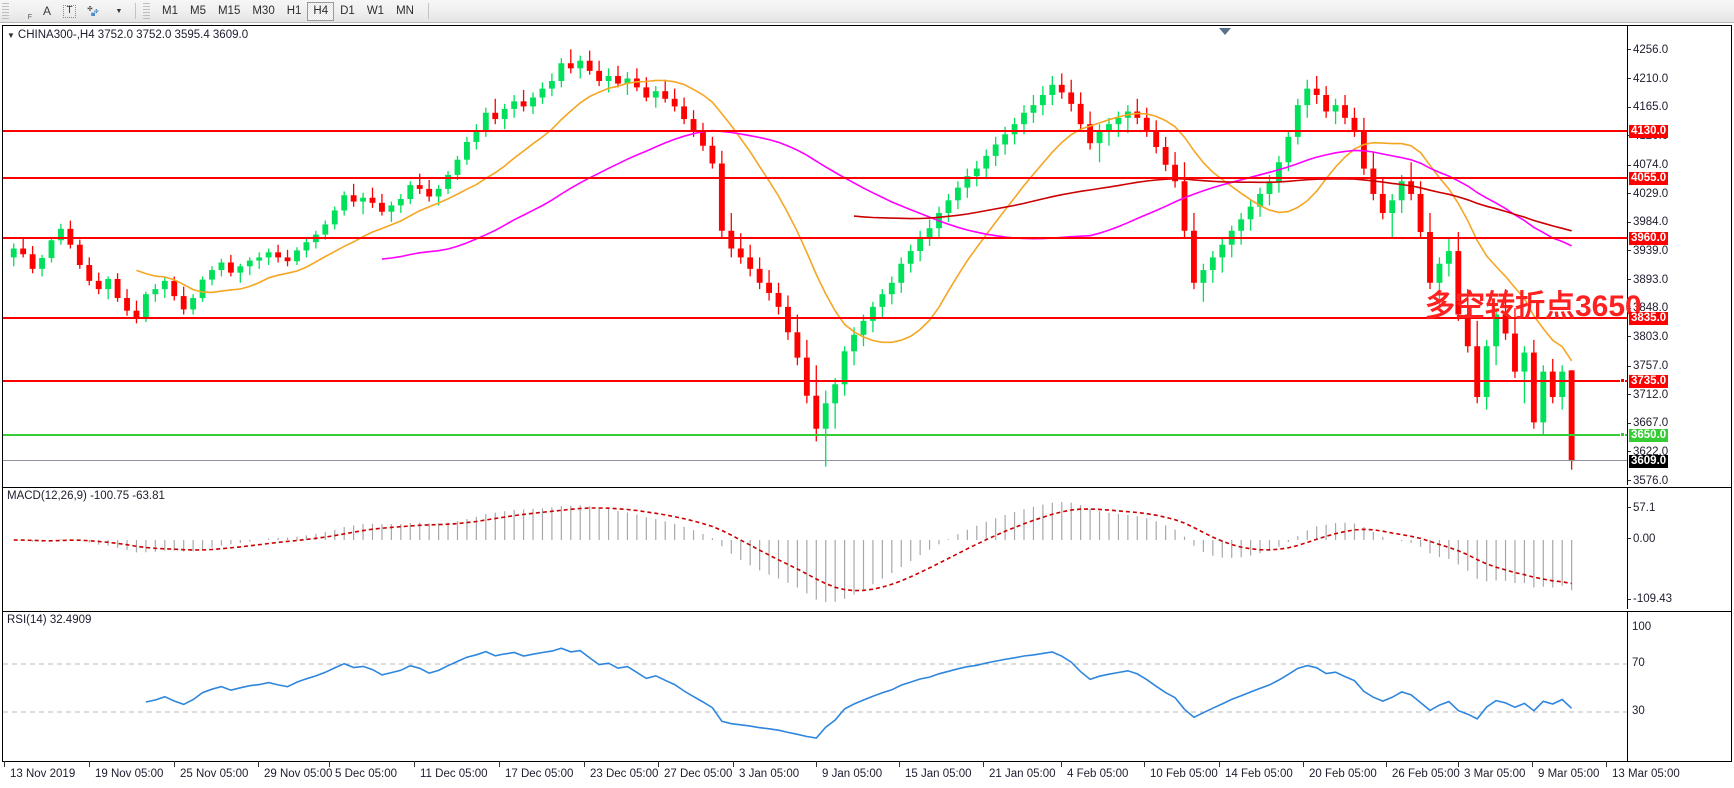 The height and width of the screenshot is (788, 1734). What do you see at coordinates (1636, 663) in the screenshot?
I see `rsi-tick-1: 70` at bounding box center [1636, 663].